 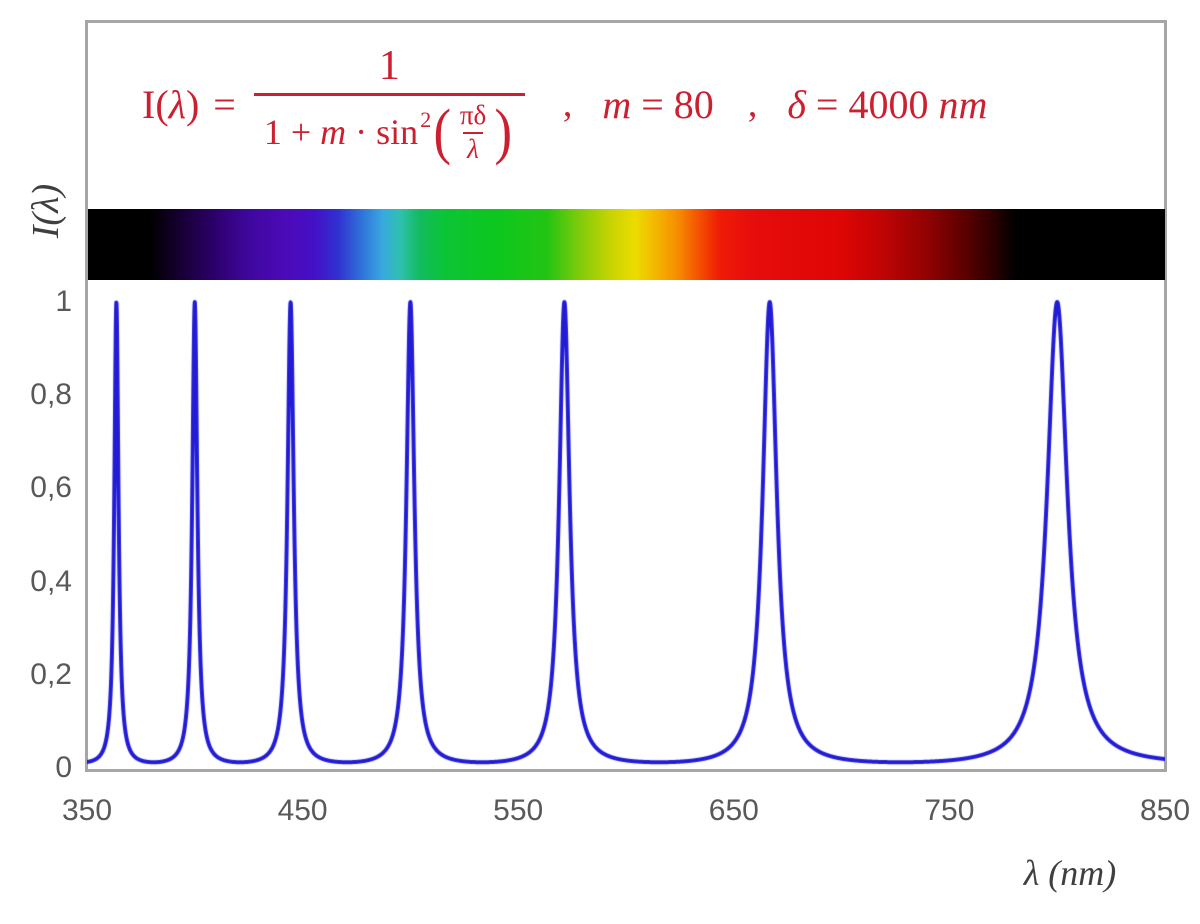 I want to click on x-tick-label: 650, so click(x=733, y=810).